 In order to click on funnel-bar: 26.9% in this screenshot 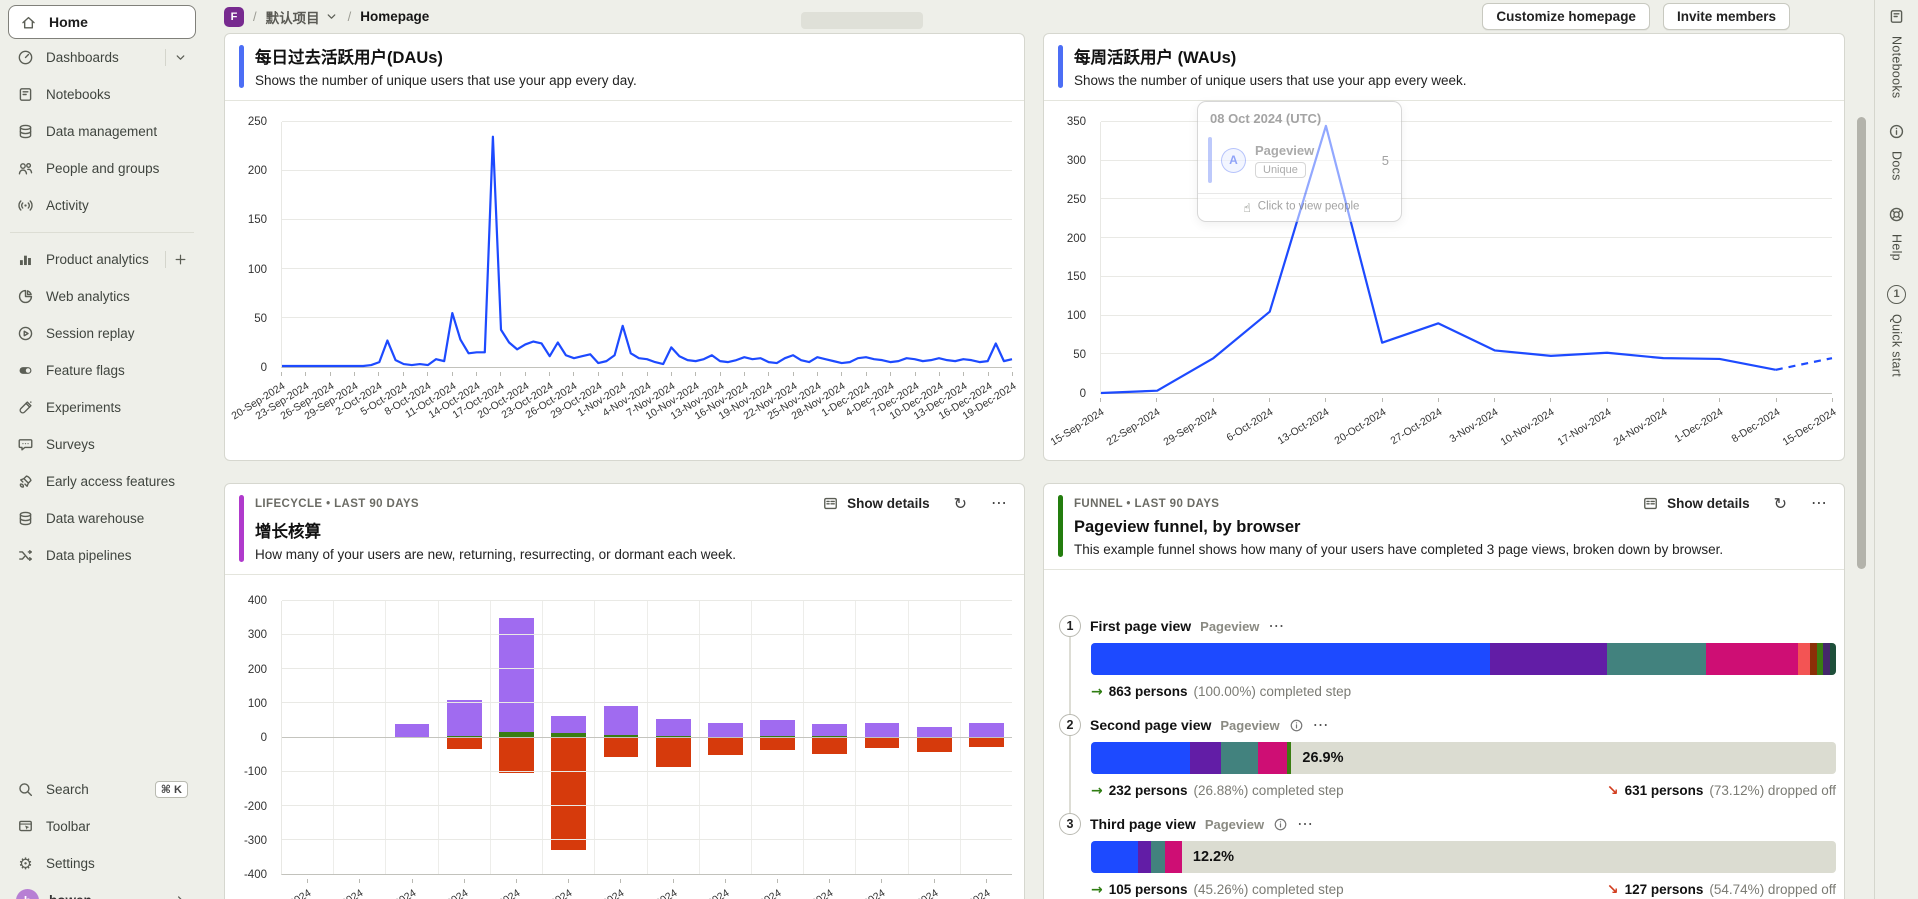, I will do `click(1463, 758)`.